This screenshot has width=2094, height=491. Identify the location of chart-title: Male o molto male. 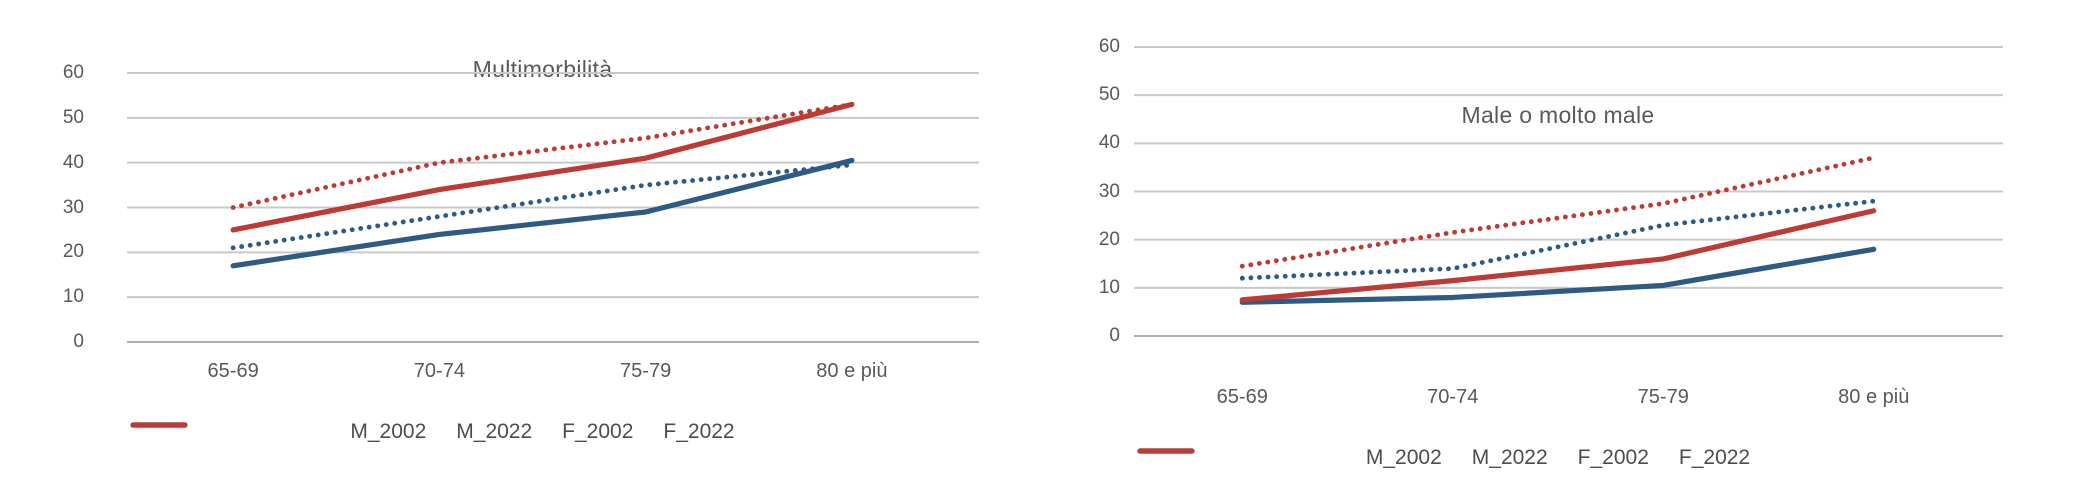
(1558, 115).